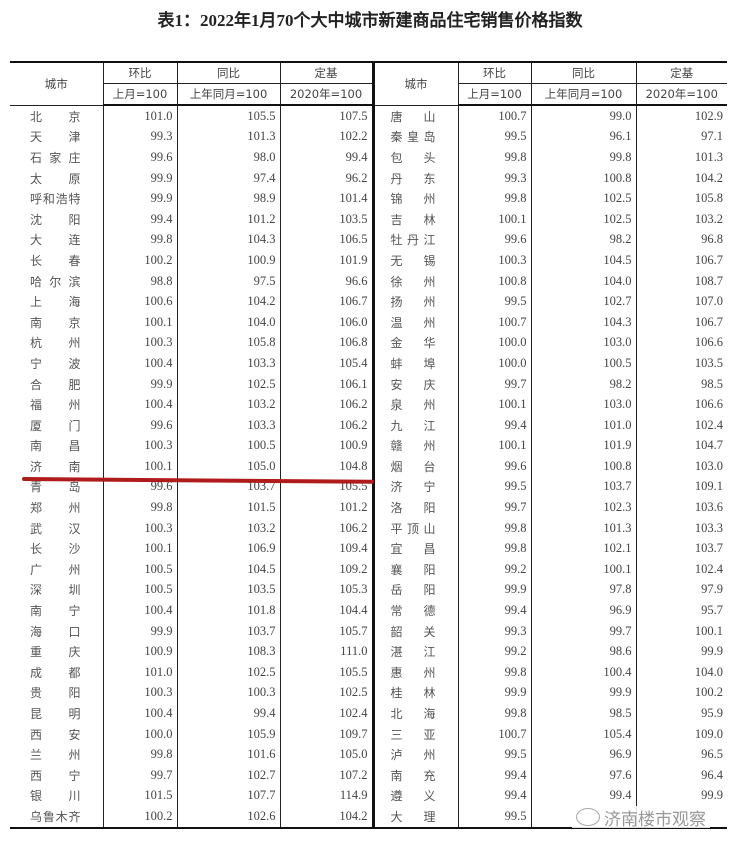 This screenshot has width=740, height=852. Describe the element at coordinates (681, 260) in the screenshot. I see `right-base-cell: 106.7` at that location.